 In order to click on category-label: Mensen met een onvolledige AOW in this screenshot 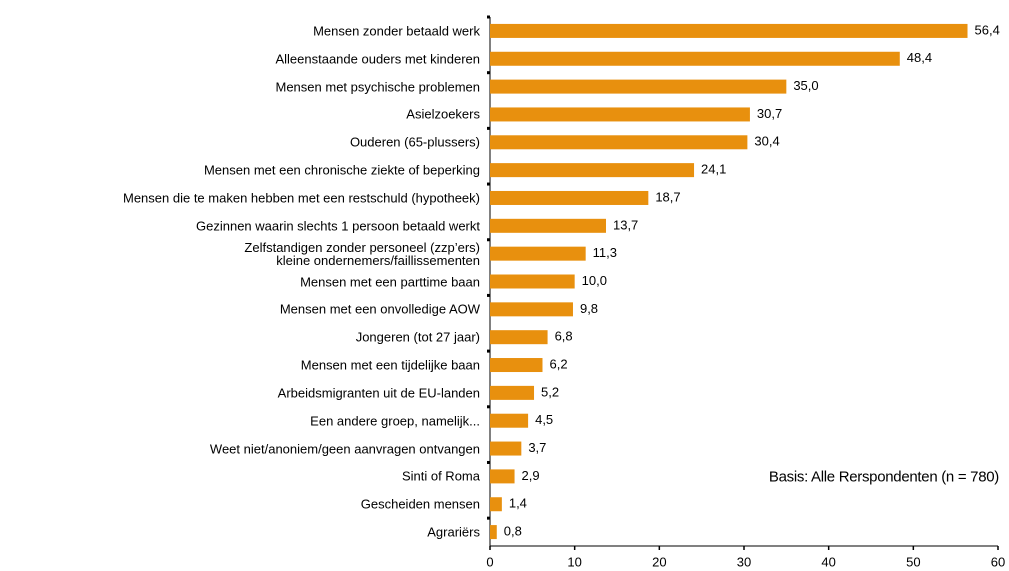, I will do `click(379, 309)`.